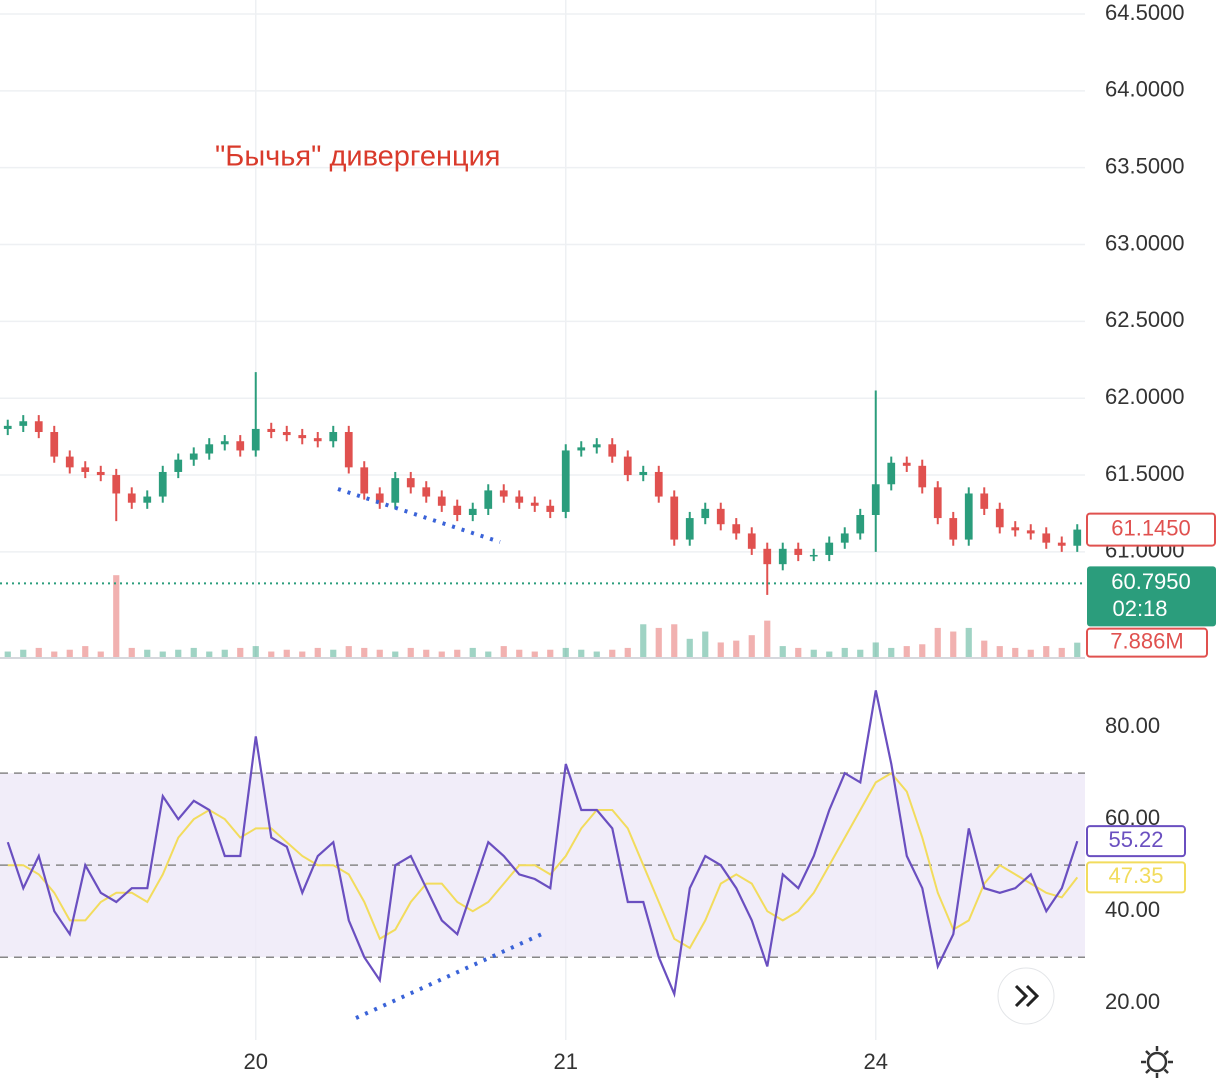 Image resolution: width=1216 pixels, height=1084 pixels. What do you see at coordinates (1145, 396) in the screenshot?
I see `y-tick-label: 62.0000` at bounding box center [1145, 396].